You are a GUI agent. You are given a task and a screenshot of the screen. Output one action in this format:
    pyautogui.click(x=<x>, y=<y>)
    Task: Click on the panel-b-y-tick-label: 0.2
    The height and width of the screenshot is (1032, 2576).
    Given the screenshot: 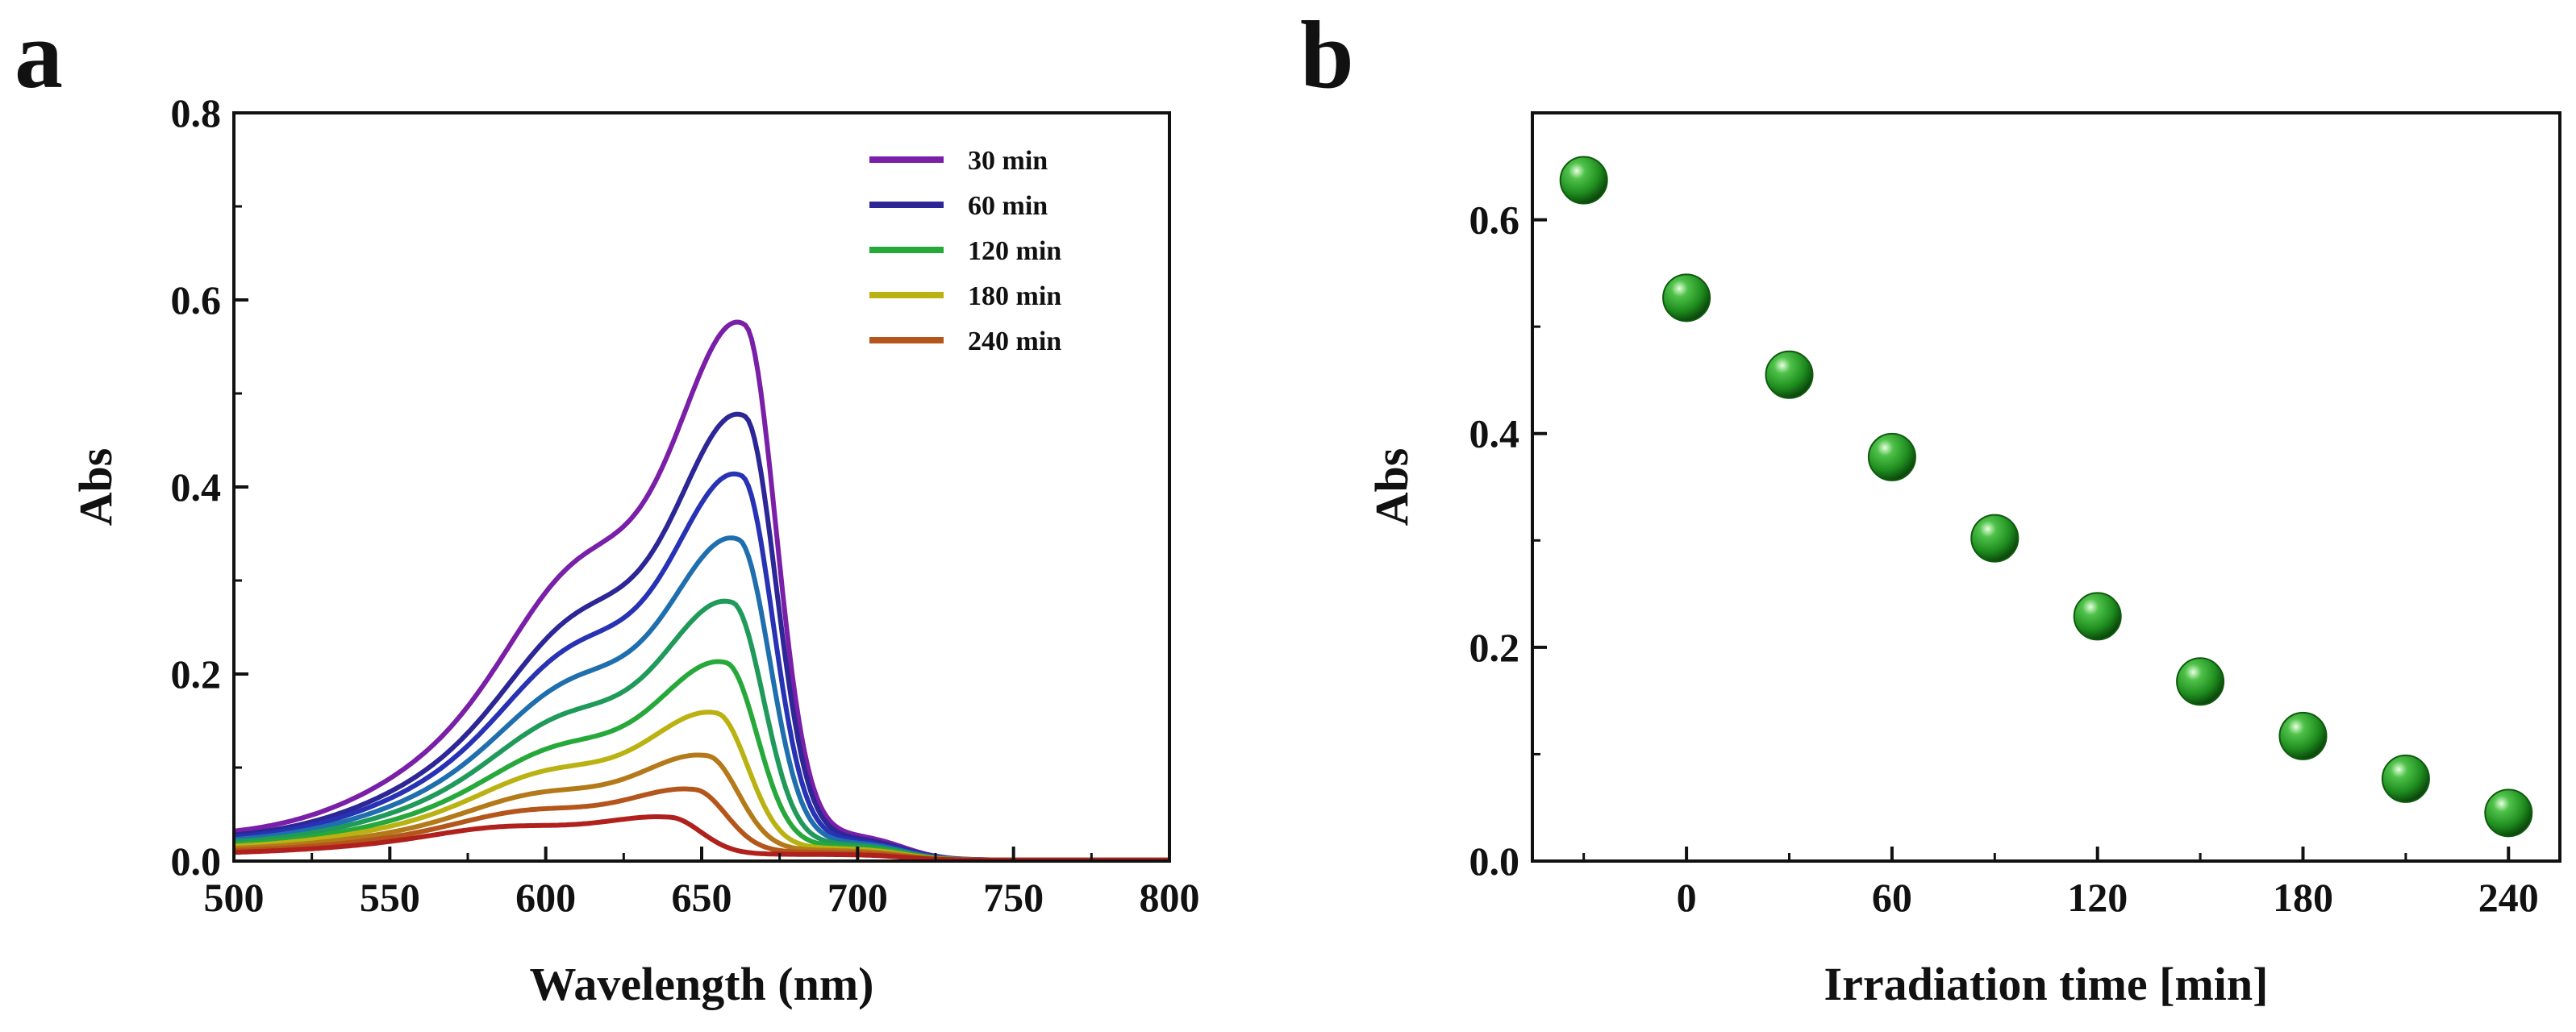 What is the action you would take?
    pyautogui.click(x=1494, y=647)
    